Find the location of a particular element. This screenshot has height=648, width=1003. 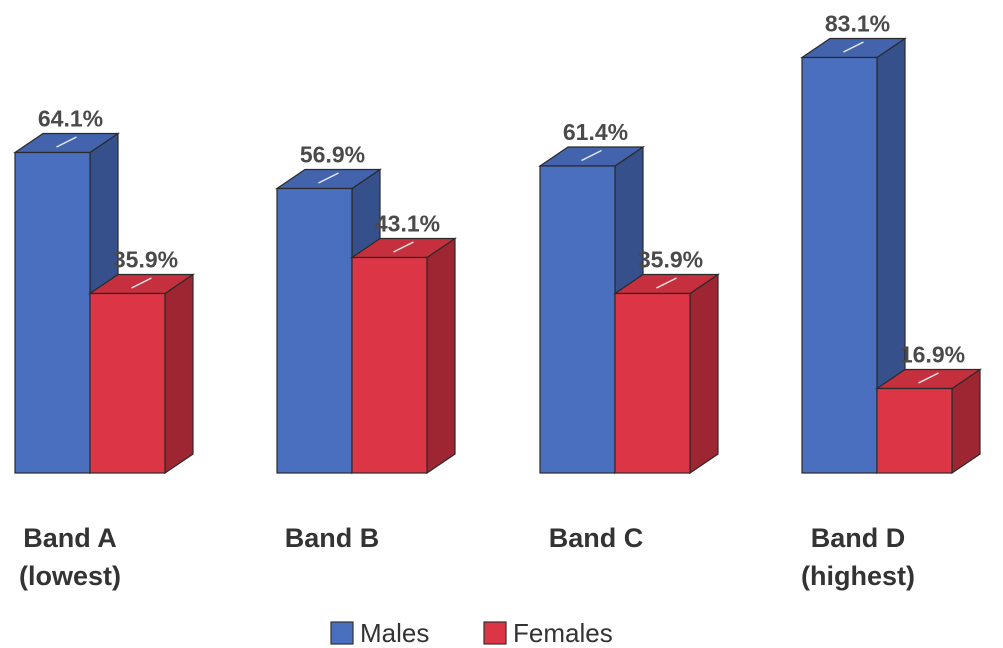

value-label-females-1: 35.9% is located at coordinates (145, 260).